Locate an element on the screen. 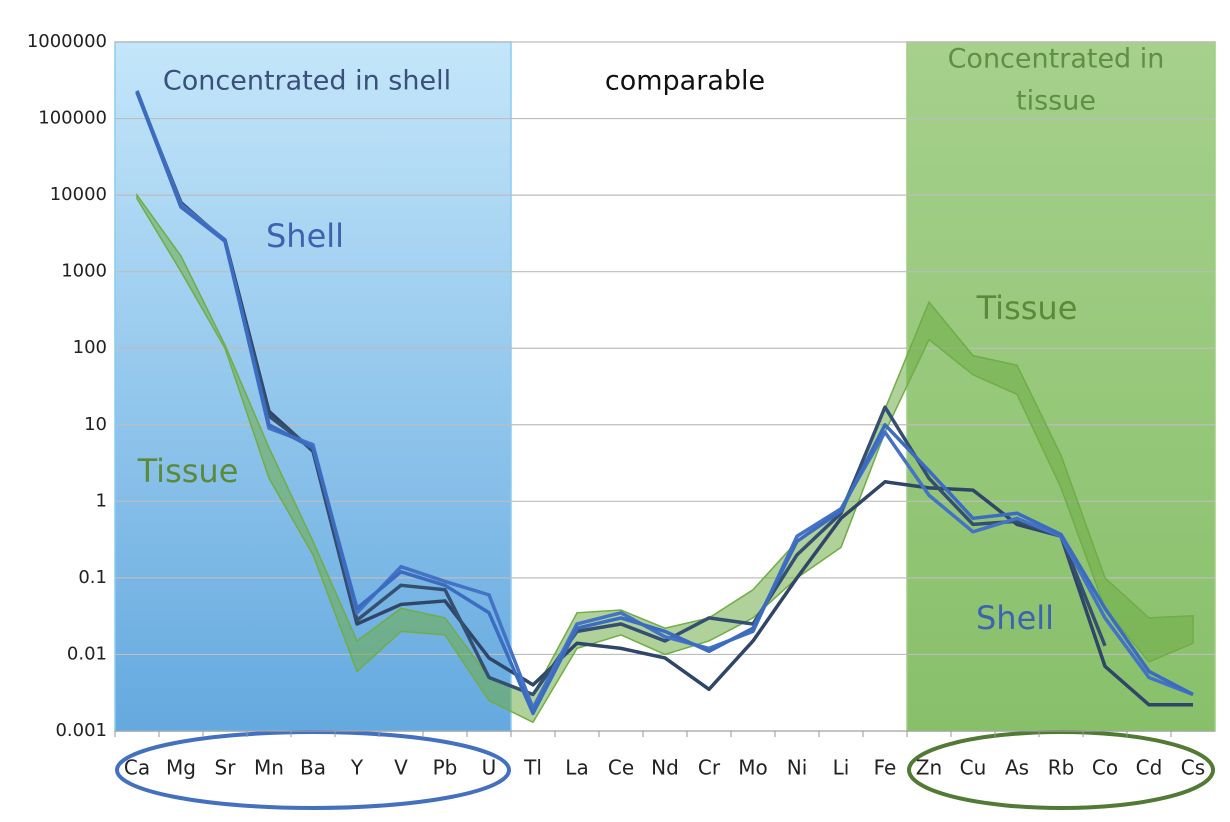  region-label: Concentrated in shell is located at coordinates (307, 81).